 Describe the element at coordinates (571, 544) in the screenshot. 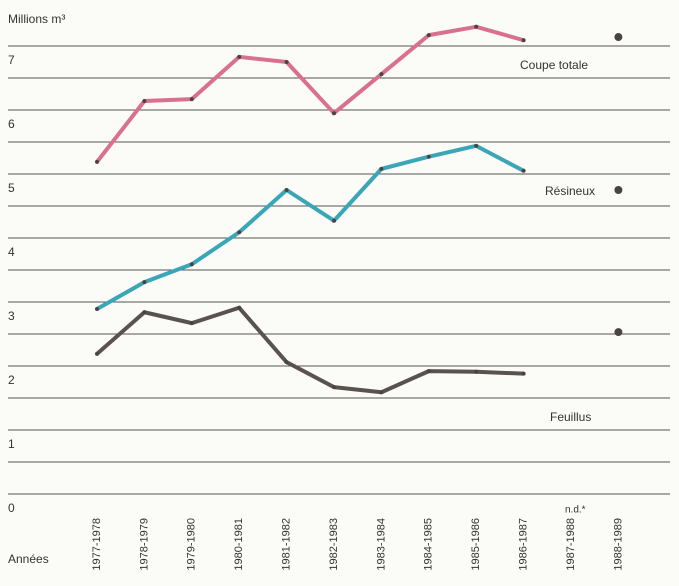

I see `x-tick-label: 1987-1988` at that location.